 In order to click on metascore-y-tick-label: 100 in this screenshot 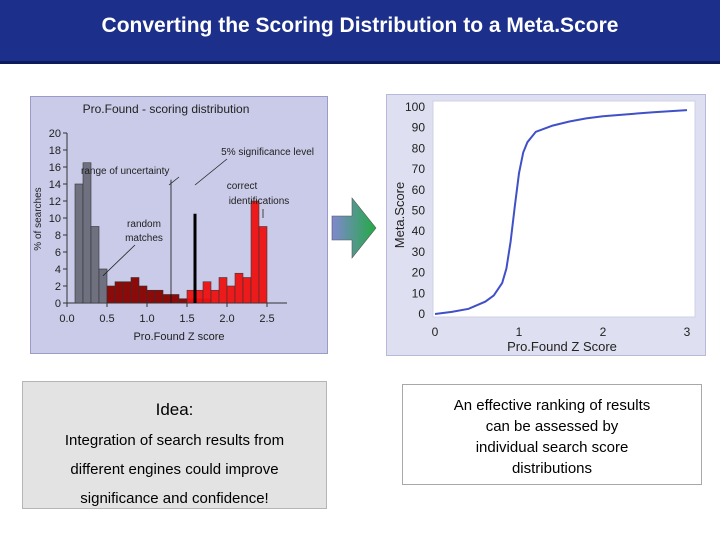, I will do `click(415, 107)`.